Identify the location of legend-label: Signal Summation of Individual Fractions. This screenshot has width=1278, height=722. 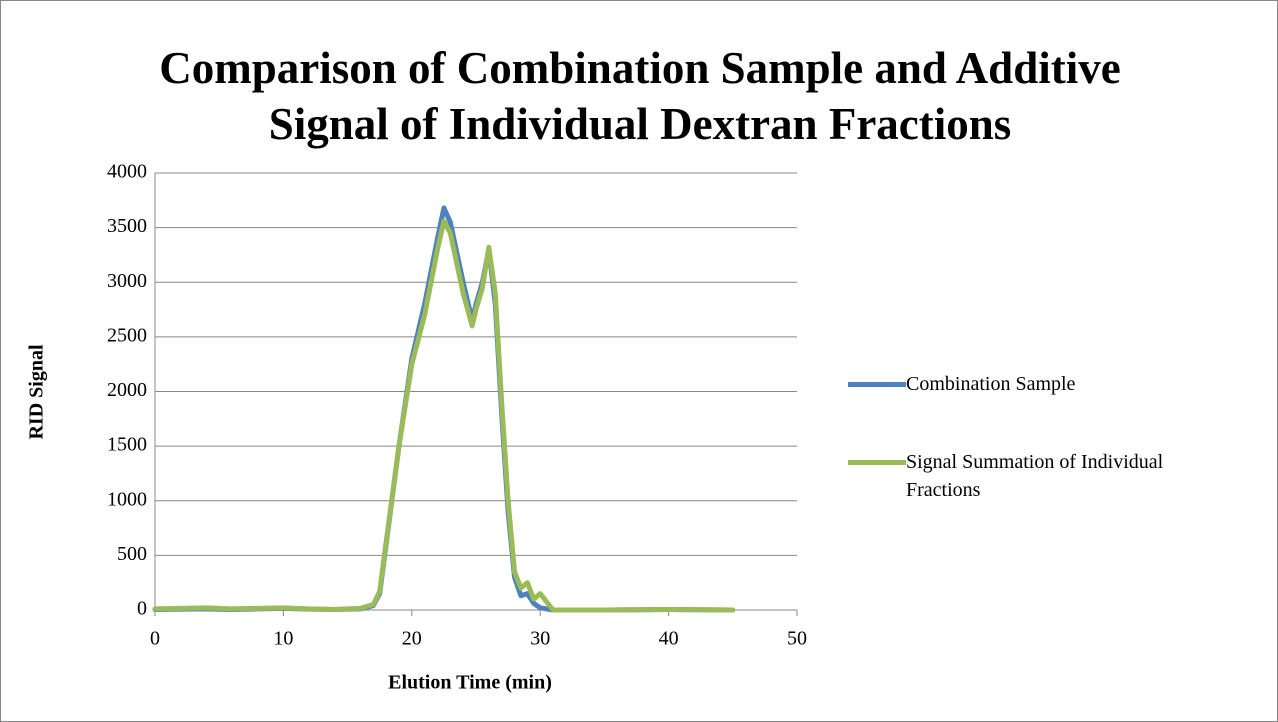
(1035, 476).